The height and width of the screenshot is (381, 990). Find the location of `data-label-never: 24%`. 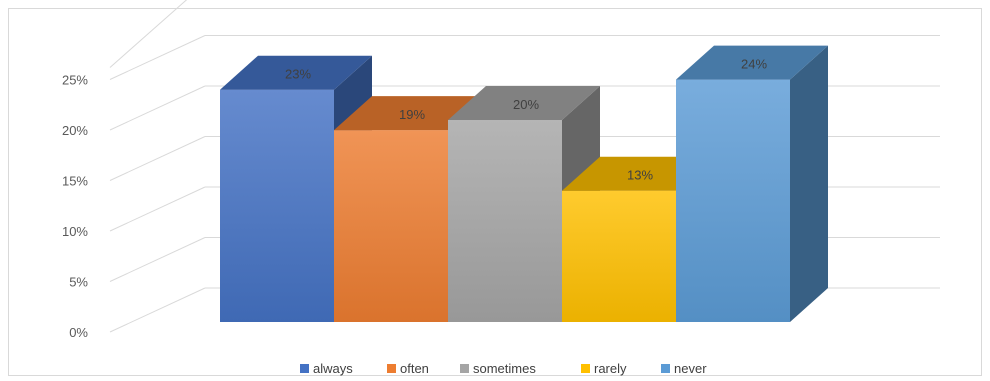

data-label-never: 24% is located at coordinates (754, 64).